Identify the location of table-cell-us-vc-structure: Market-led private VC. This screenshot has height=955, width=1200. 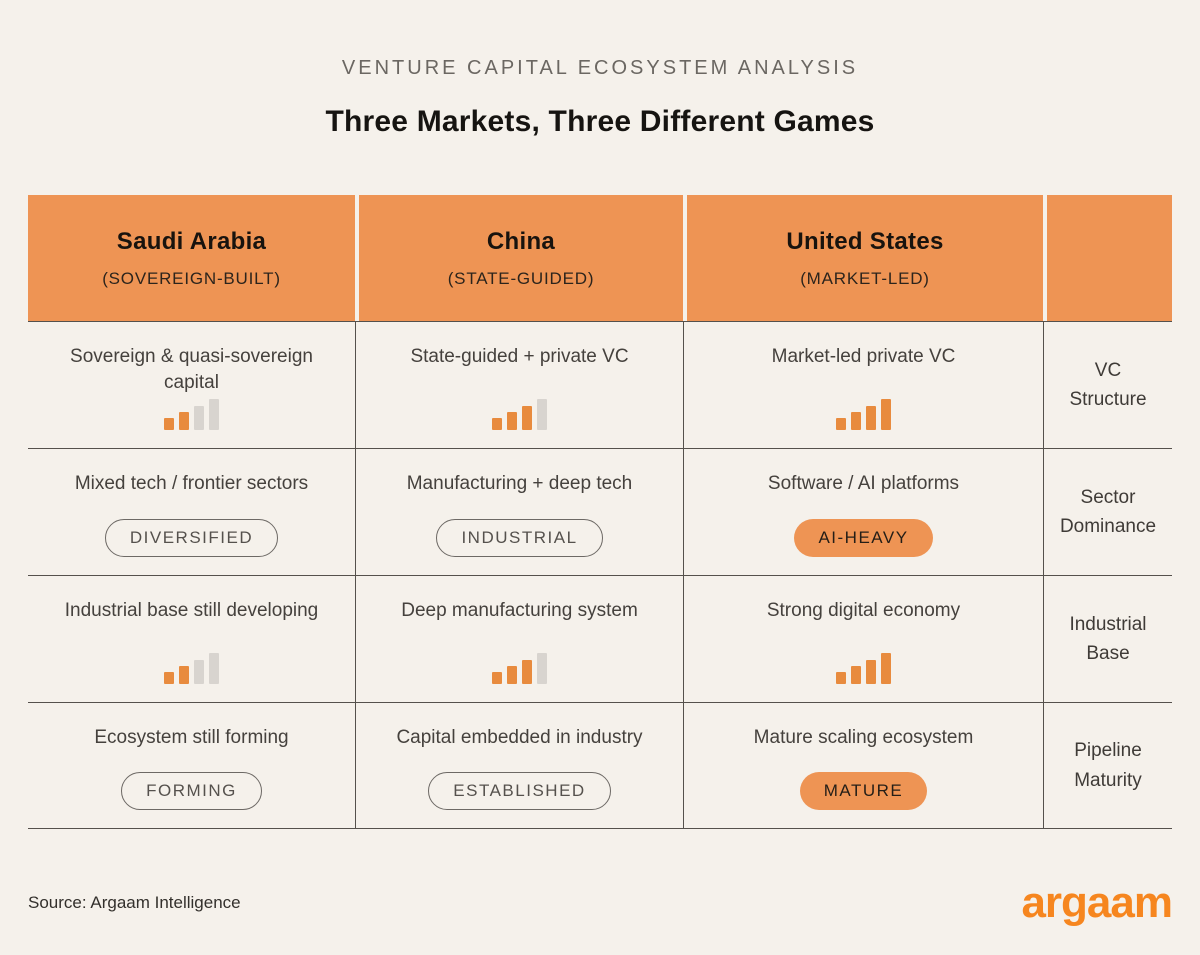
(863, 384).